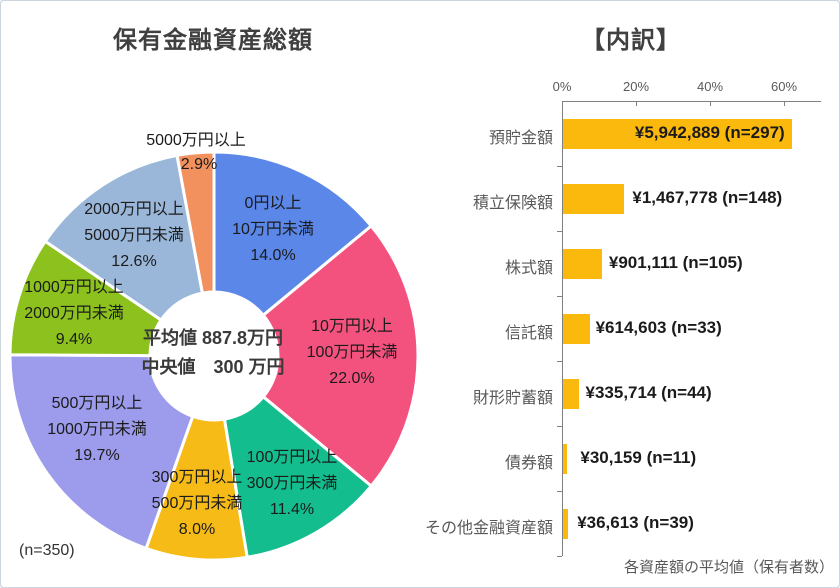 Image resolution: width=840 pixels, height=588 pixels. Describe the element at coordinates (292, 509) in the screenshot. I see `donut-label-line: 11.4%` at that location.